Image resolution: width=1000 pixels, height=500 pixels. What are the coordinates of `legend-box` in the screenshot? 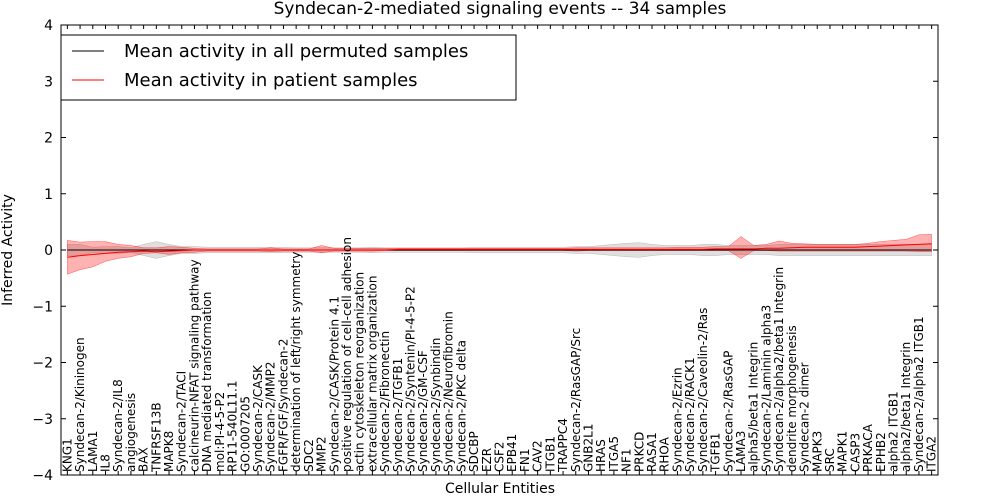 It's located at (288, 67).